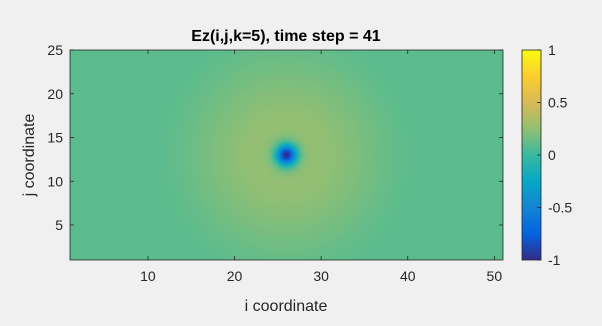 The height and width of the screenshot is (326, 602). Describe the element at coordinates (408, 276) in the screenshot. I see `x-tick-label: 40` at that location.